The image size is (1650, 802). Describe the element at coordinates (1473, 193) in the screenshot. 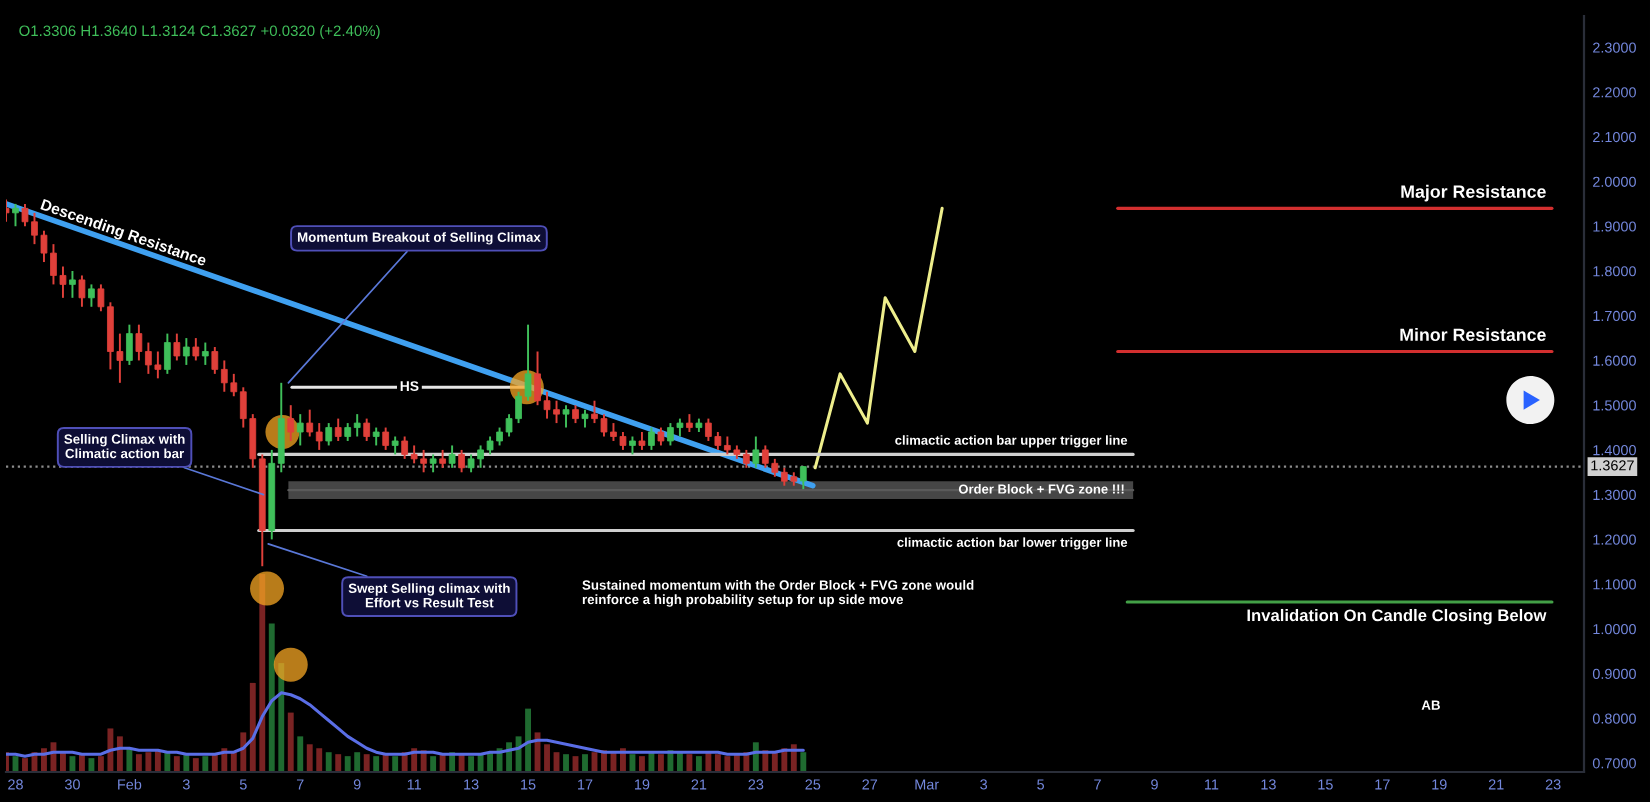

I see `series-label: Major Resistance` at that location.